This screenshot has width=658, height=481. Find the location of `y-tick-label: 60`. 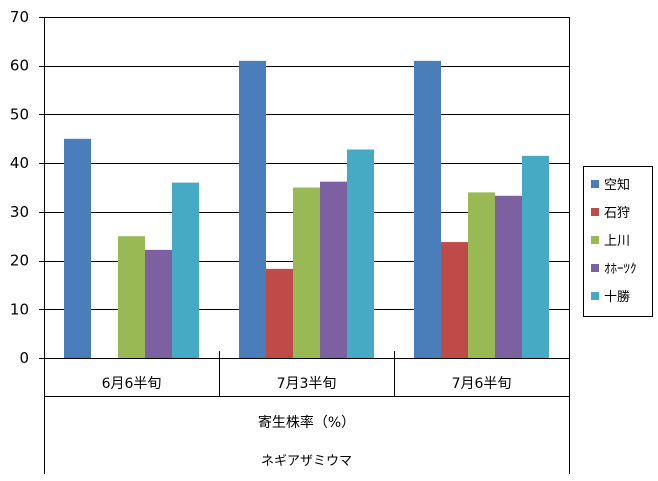

y-tick-label: 60 is located at coordinates (19, 66).